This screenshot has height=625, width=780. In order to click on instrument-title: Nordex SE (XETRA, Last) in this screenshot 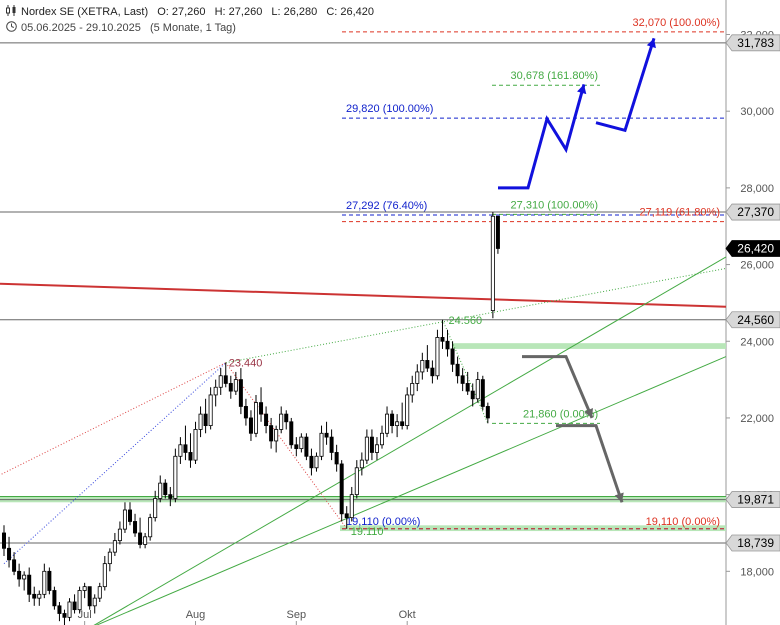, I will do `click(85, 12)`.